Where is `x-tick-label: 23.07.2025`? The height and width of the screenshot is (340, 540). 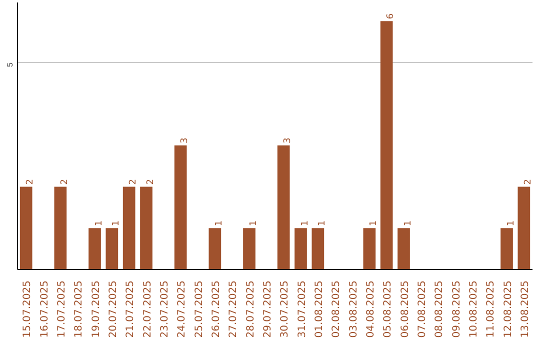 x-tick-label: 23.07.2025 is located at coordinates (164, 309).